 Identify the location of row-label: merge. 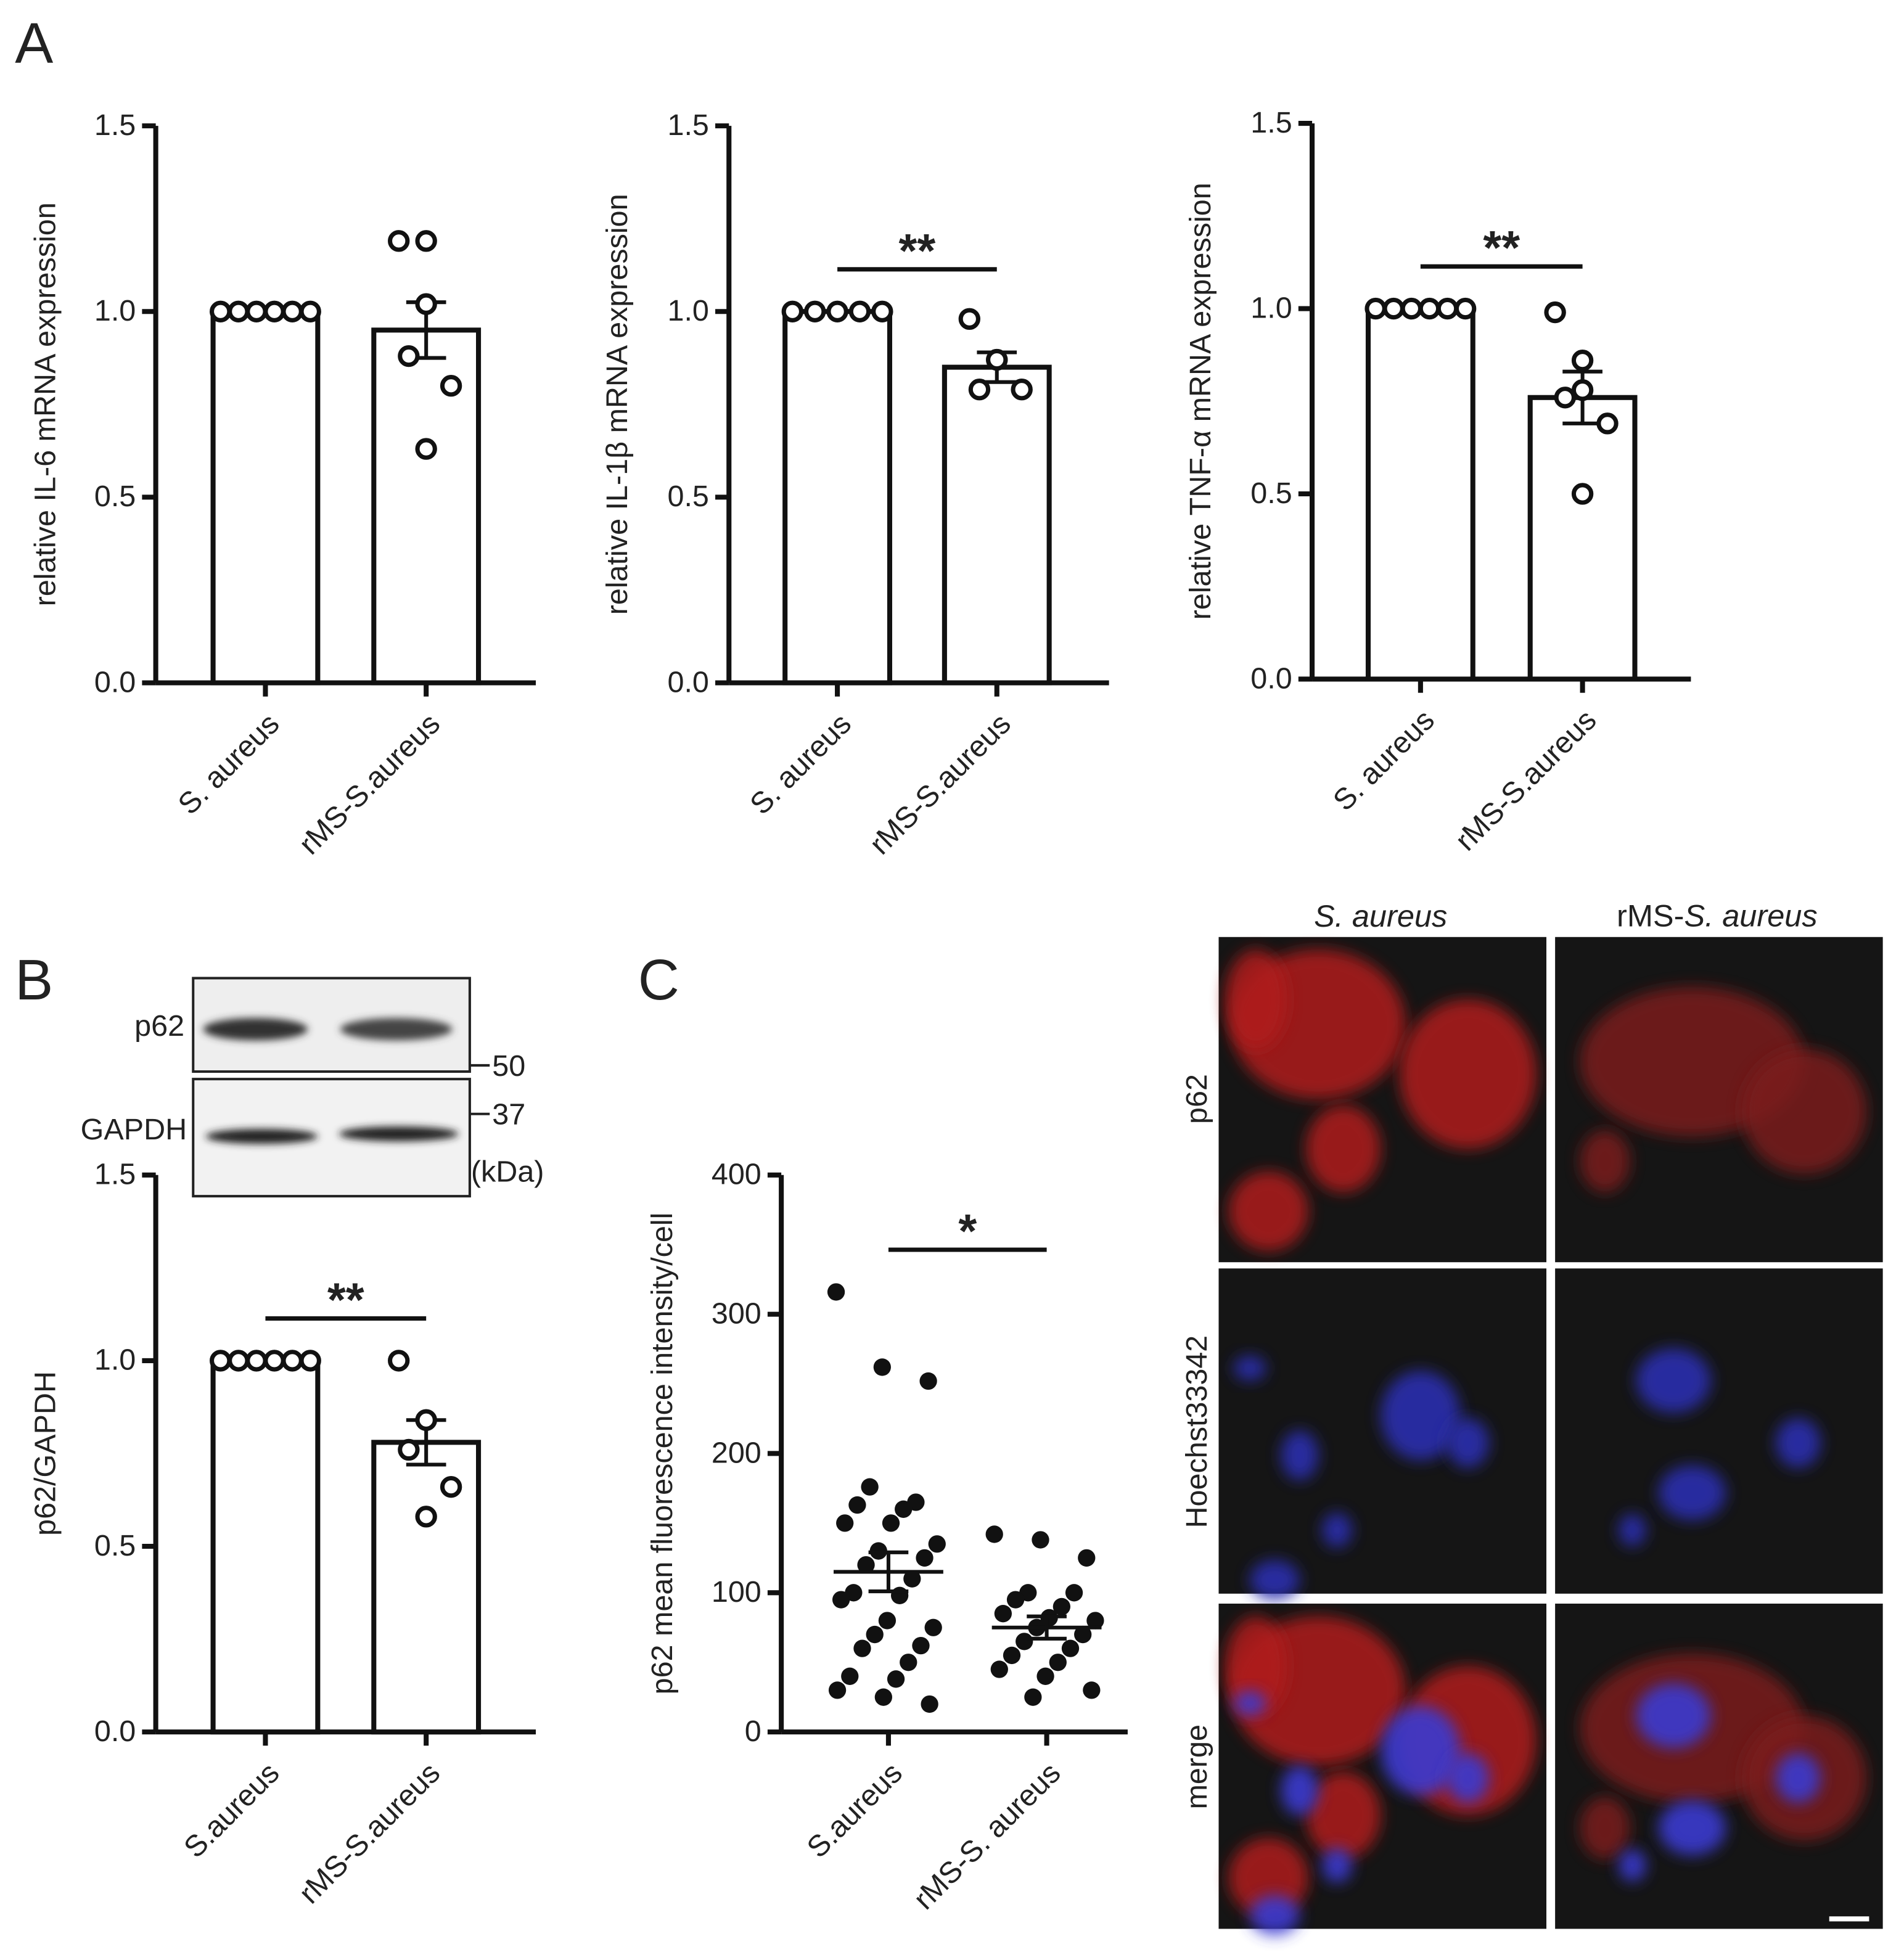
(1196, 1767).